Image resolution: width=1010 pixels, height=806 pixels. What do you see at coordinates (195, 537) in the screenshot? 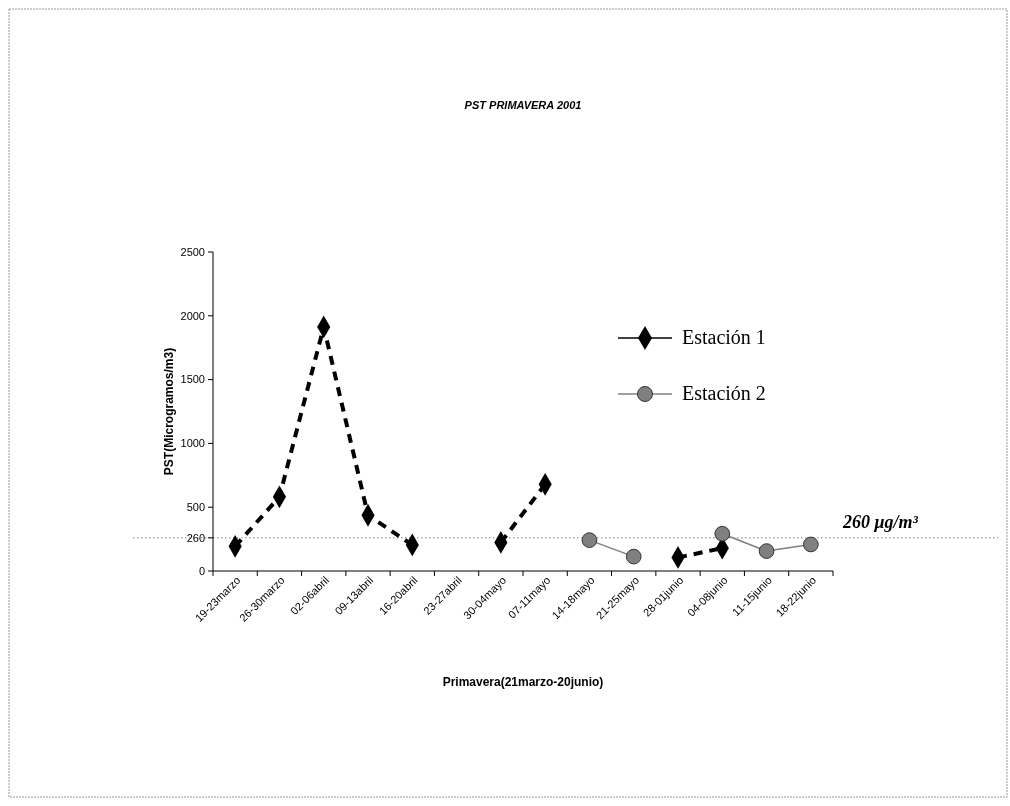
I see `y-tick-label: 260` at bounding box center [195, 537].